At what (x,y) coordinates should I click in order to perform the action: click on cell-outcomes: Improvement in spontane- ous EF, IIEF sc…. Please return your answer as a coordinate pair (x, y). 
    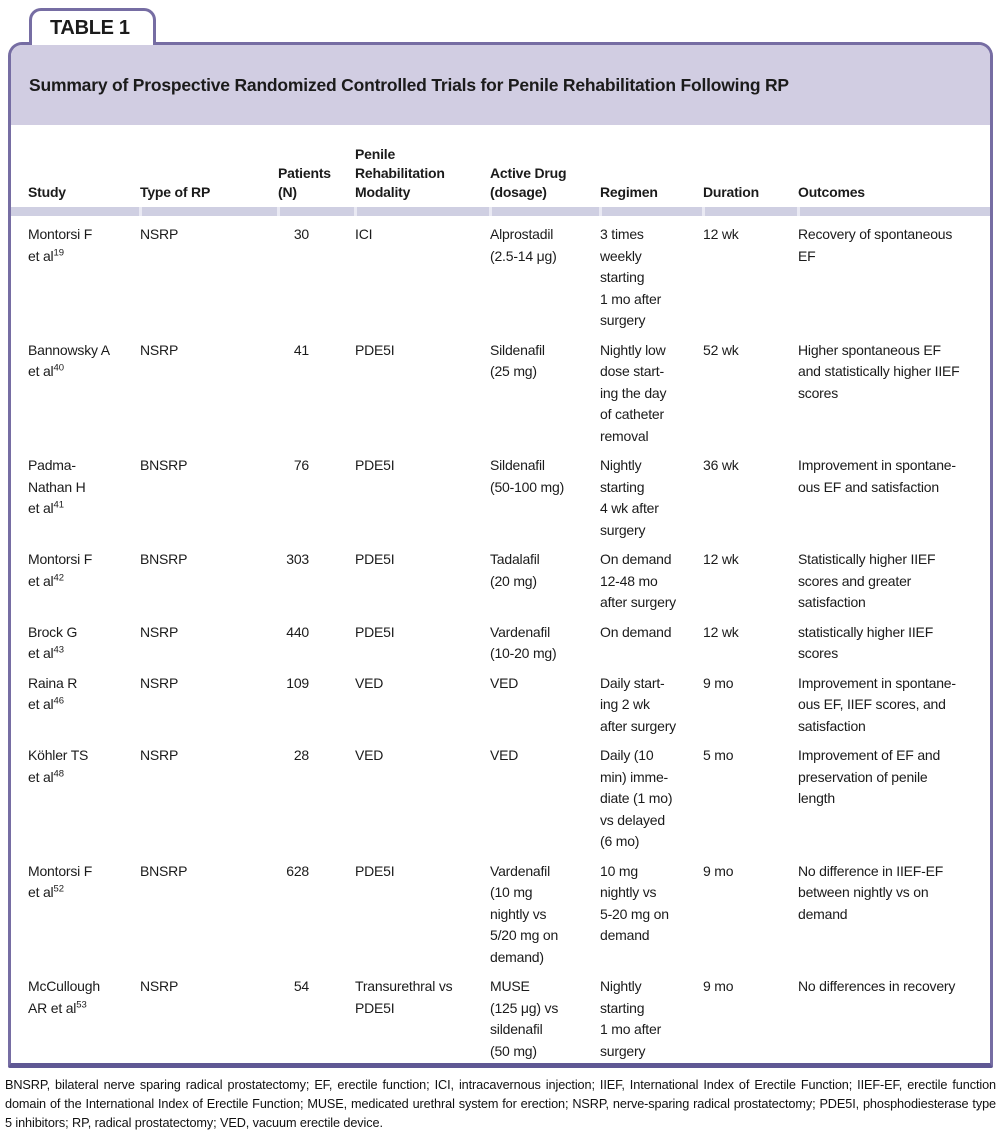
    Looking at the image, I should click on (877, 704).